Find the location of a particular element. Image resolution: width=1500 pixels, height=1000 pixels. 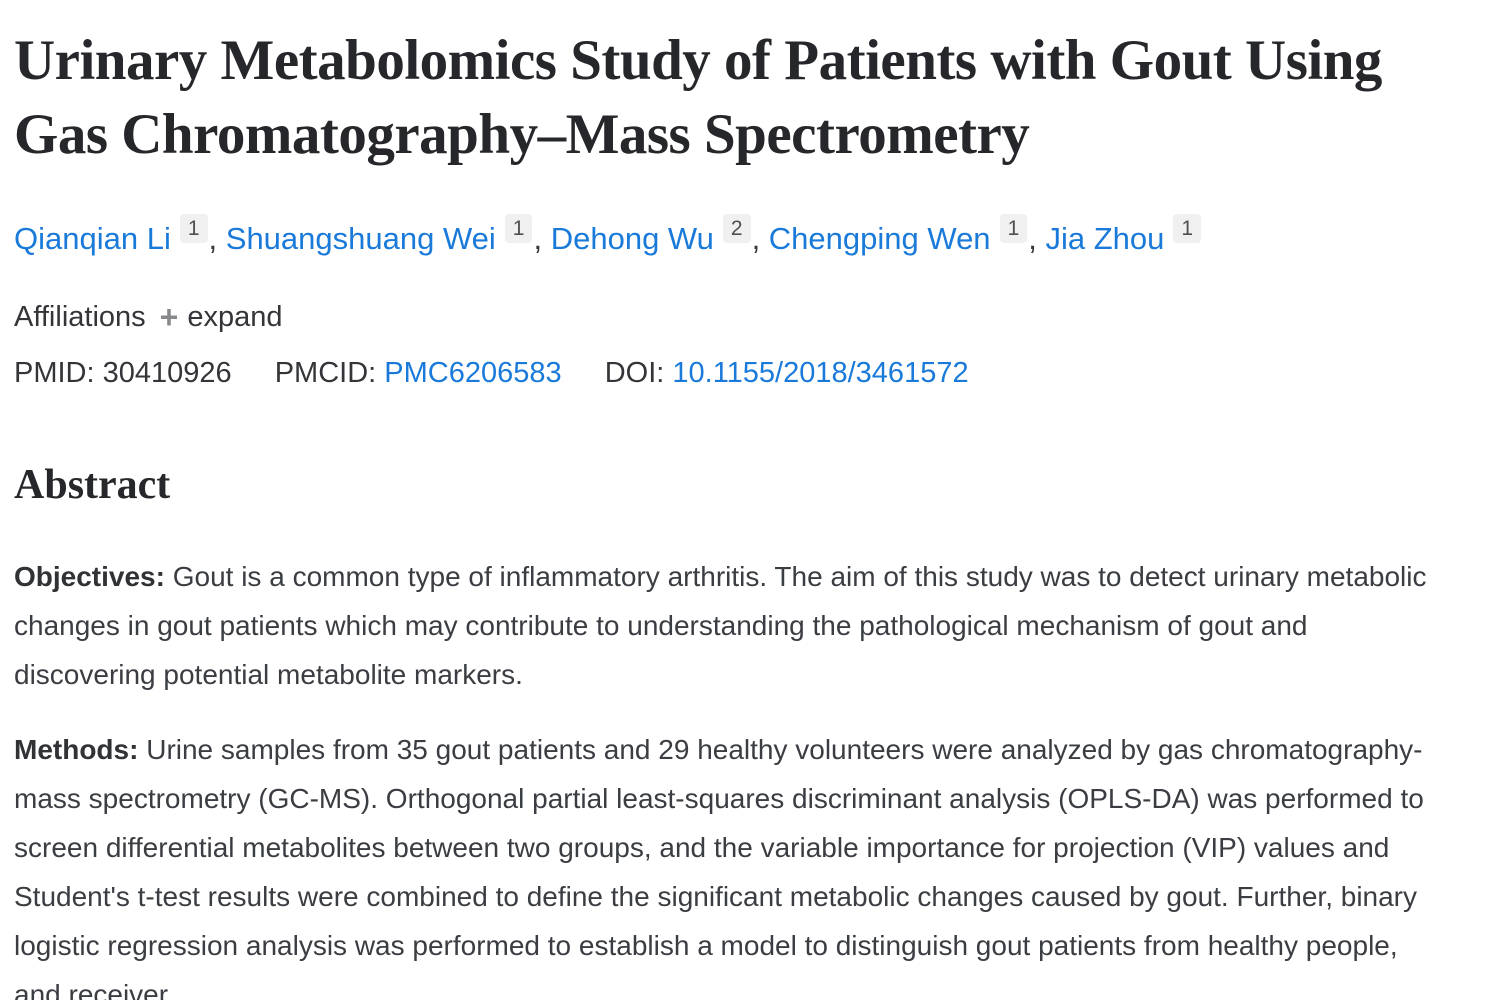

affiliations-expand-button: + expand is located at coordinates (221, 317).